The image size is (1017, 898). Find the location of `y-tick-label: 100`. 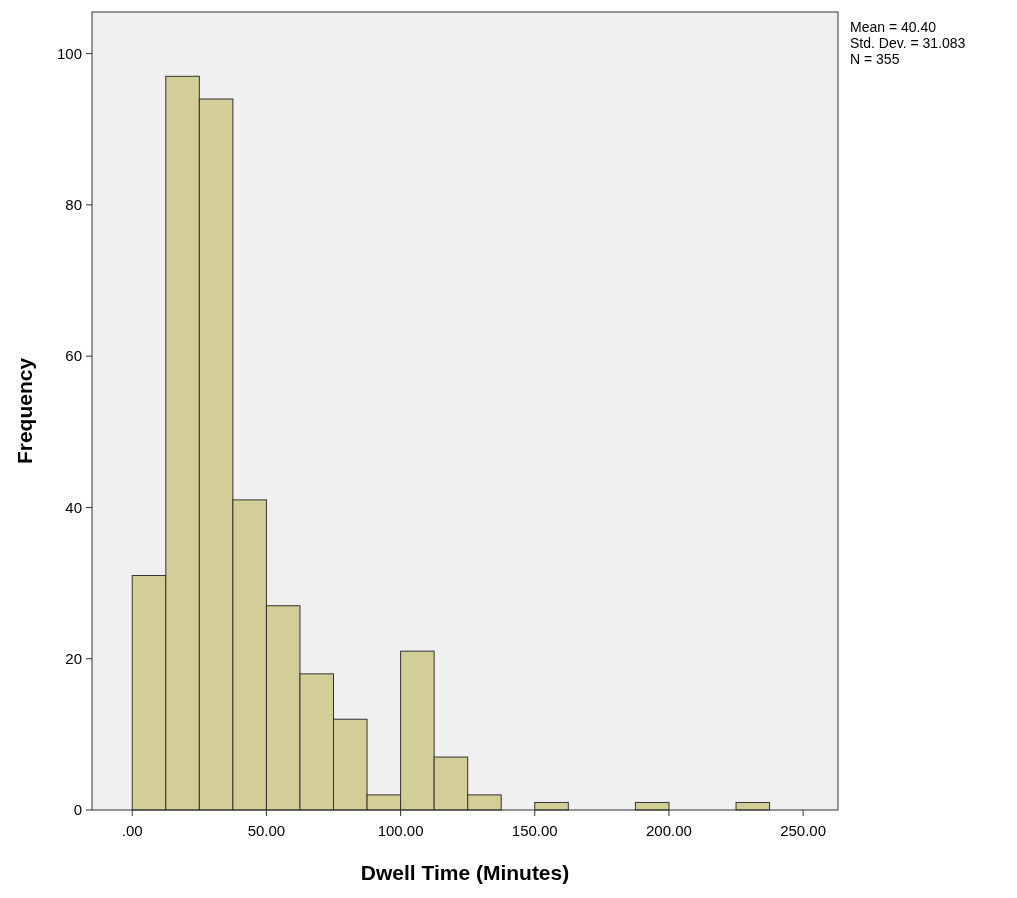

y-tick-label: 100 is located at coordinates (69, 53).